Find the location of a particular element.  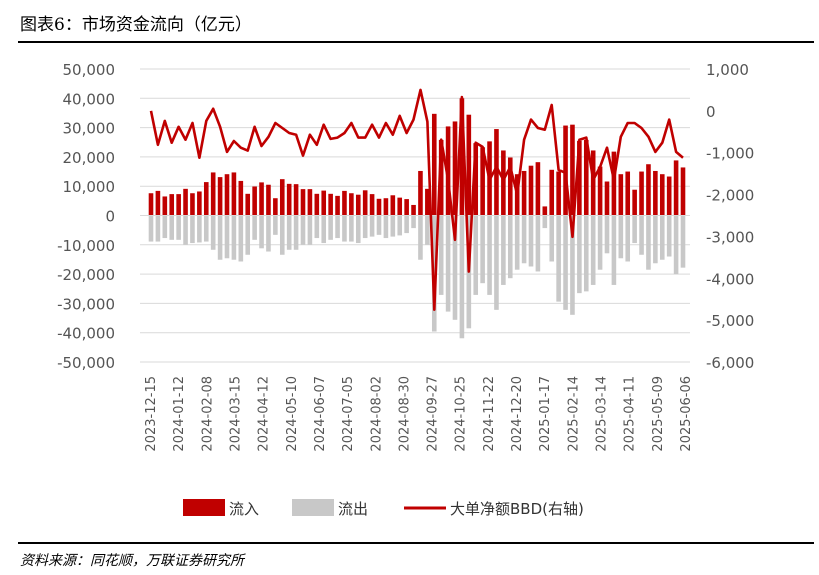

title-rule is located at coordinates (416, 42).